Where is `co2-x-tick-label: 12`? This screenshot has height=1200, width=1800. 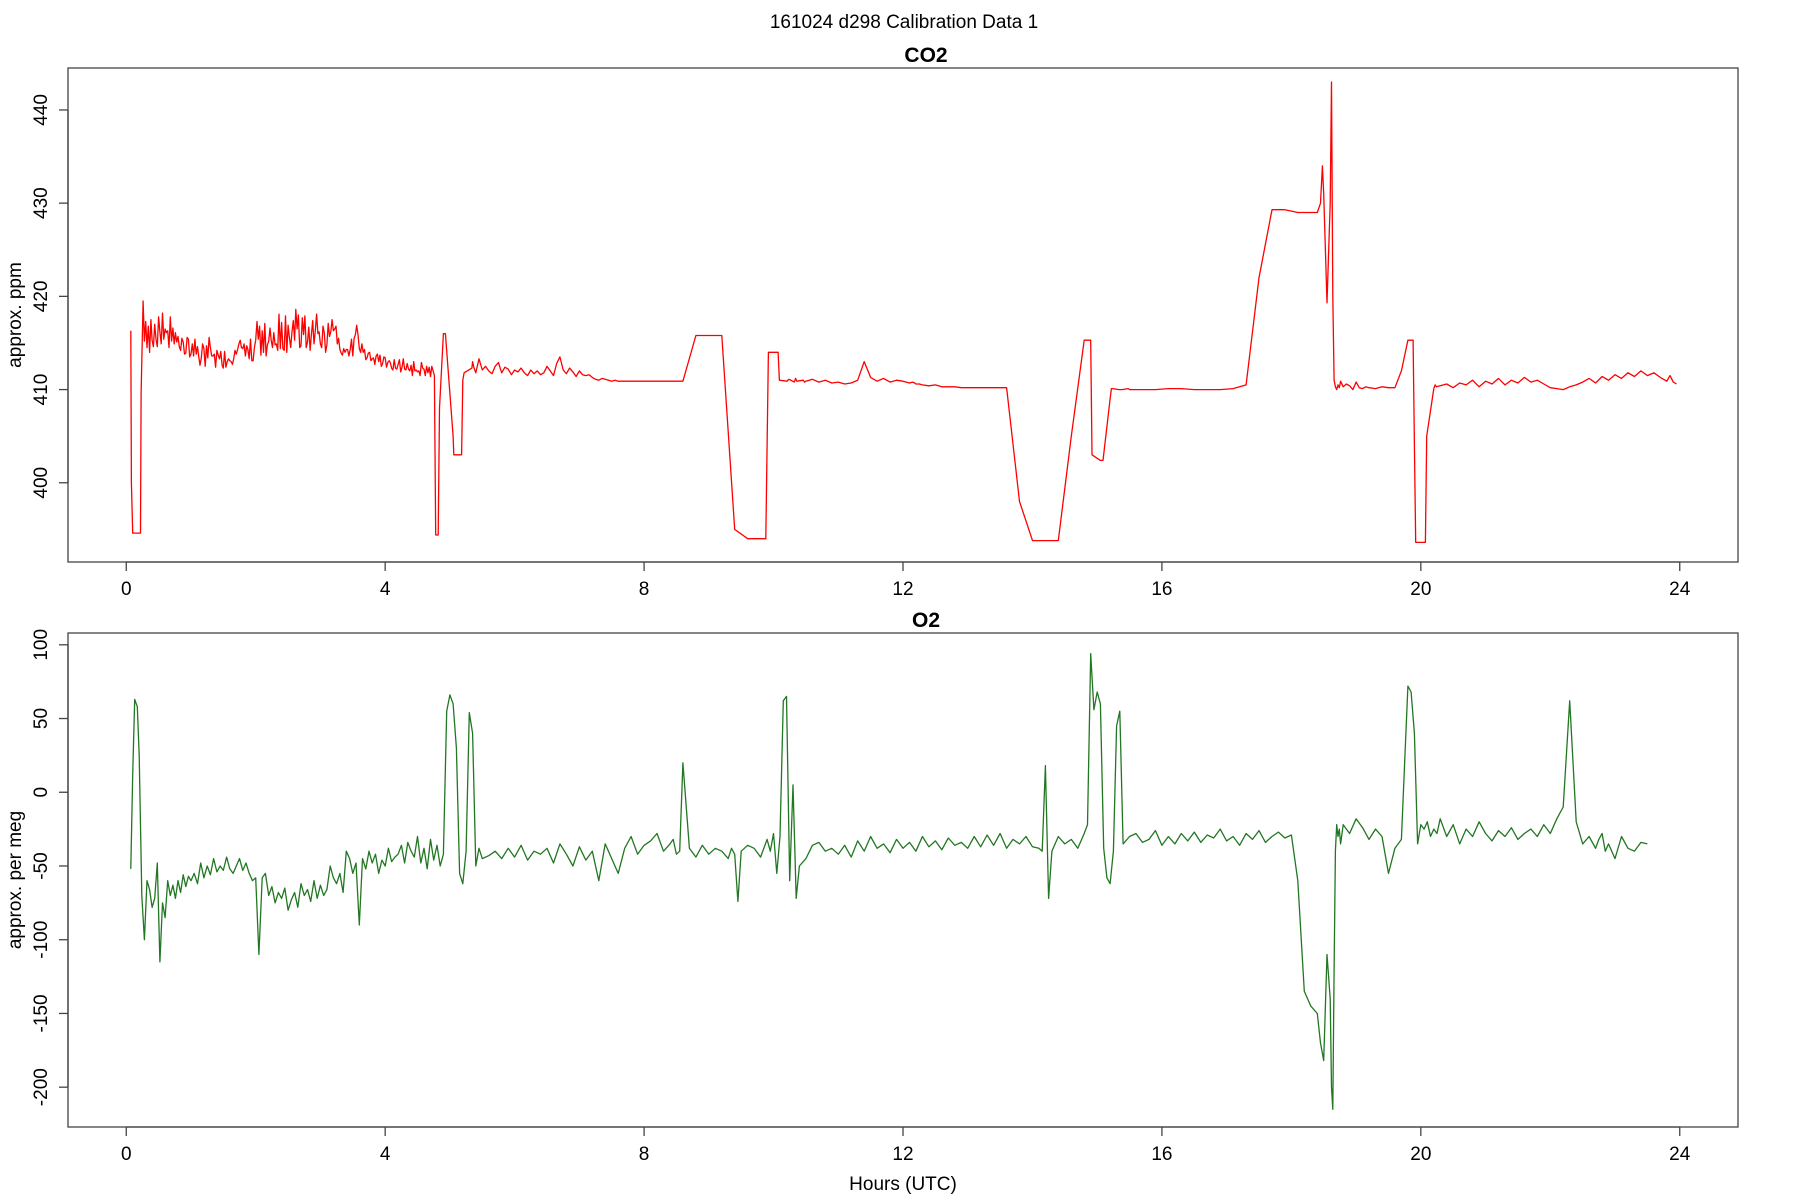
co2-x-tick-label: 12 is located at coordinates (902, 589).